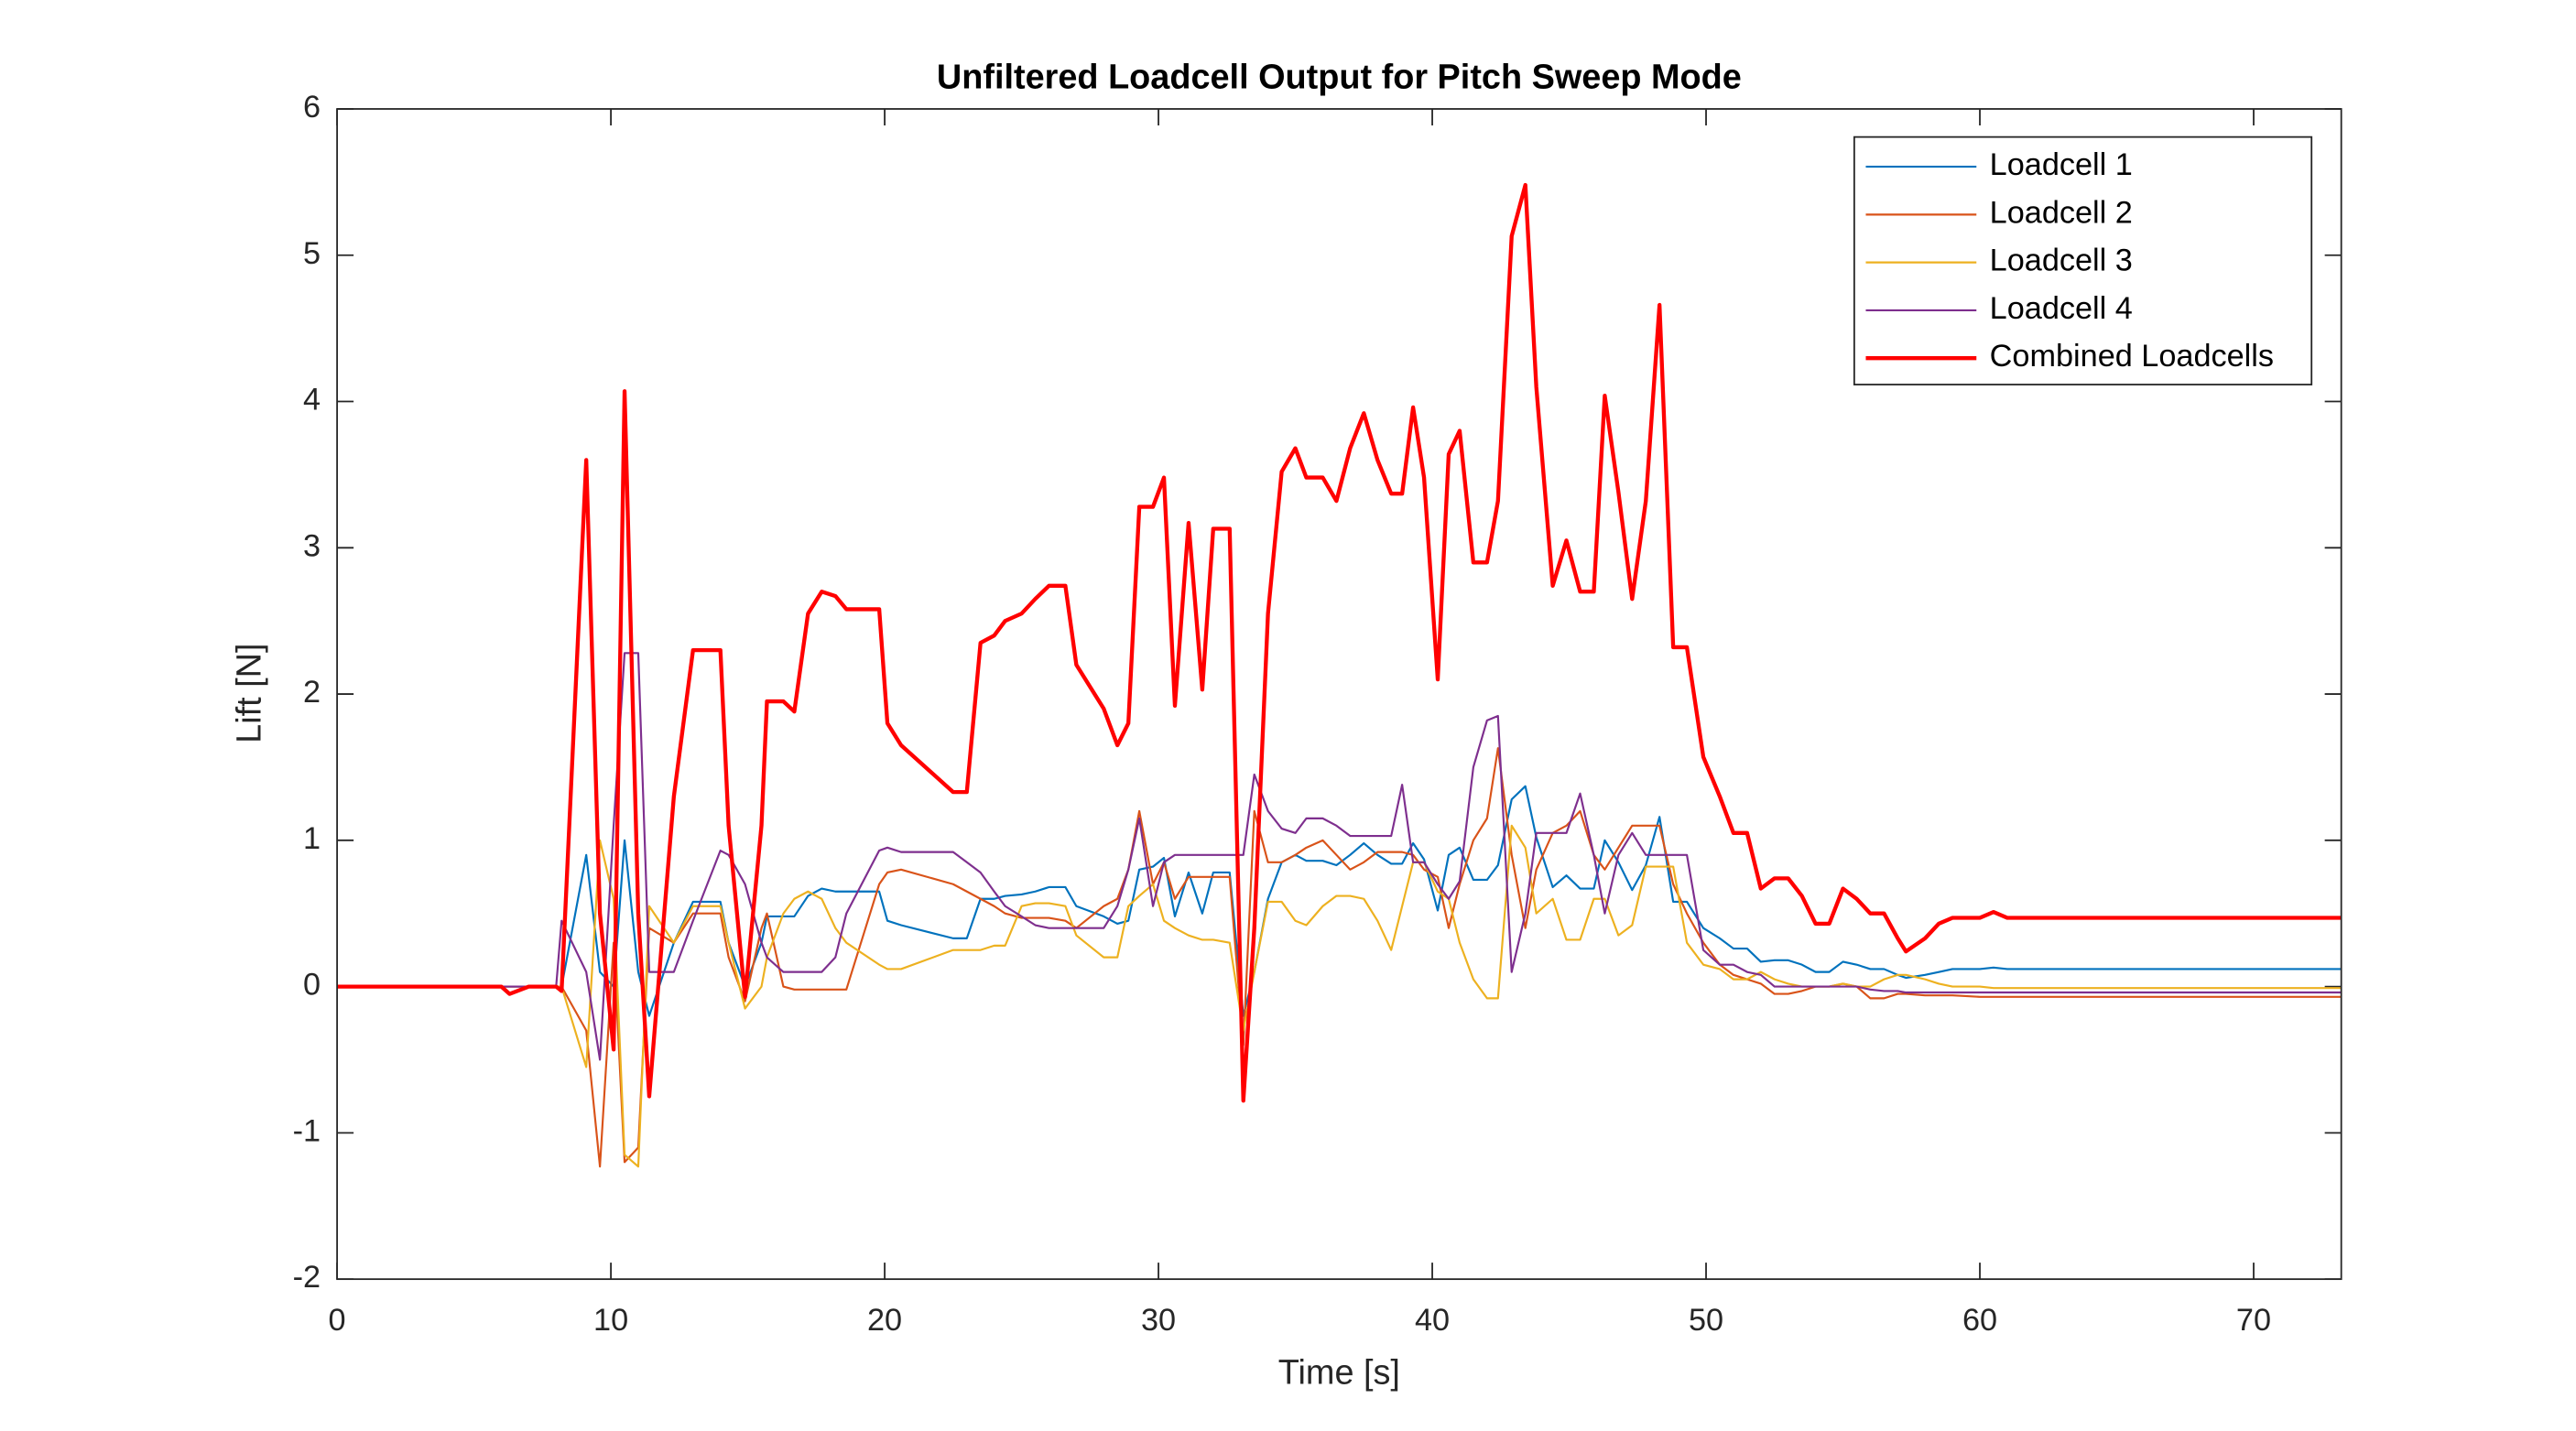 The height and width of the screenshot is (1431, 2576). I want to click on x-axis-label: Time [s], so click(1339, 1373).